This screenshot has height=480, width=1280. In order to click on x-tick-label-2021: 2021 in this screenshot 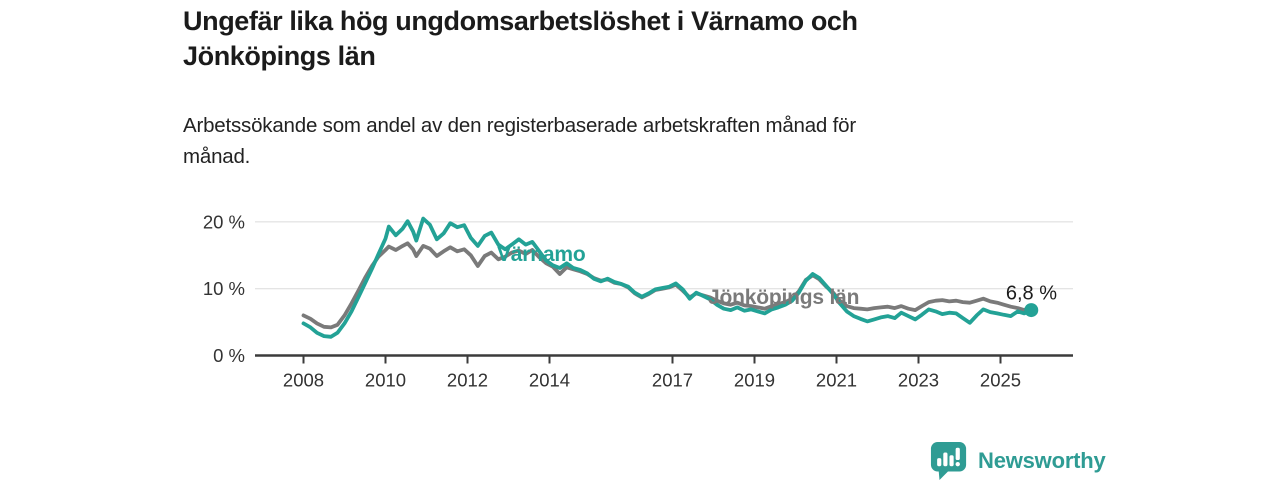, I will do `click(836, 380)`.